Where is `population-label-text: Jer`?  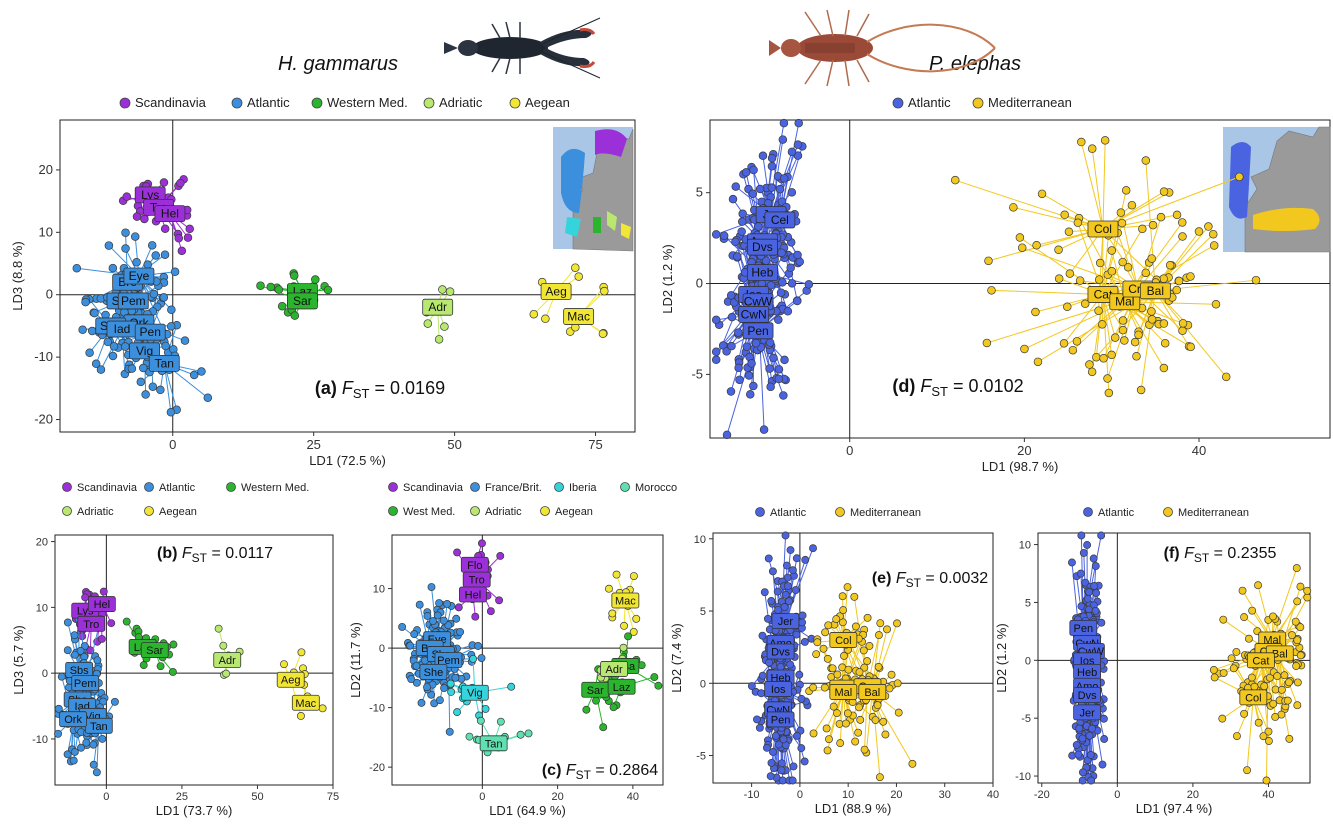 population-label-text: Jer is located at coordinates (1087, 713).